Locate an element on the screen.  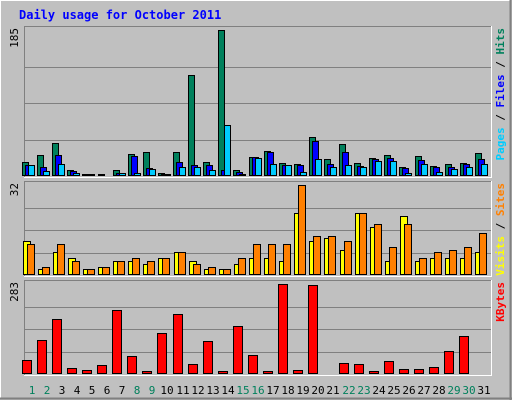
day-label: 21 is located at coordinates (332, 390).